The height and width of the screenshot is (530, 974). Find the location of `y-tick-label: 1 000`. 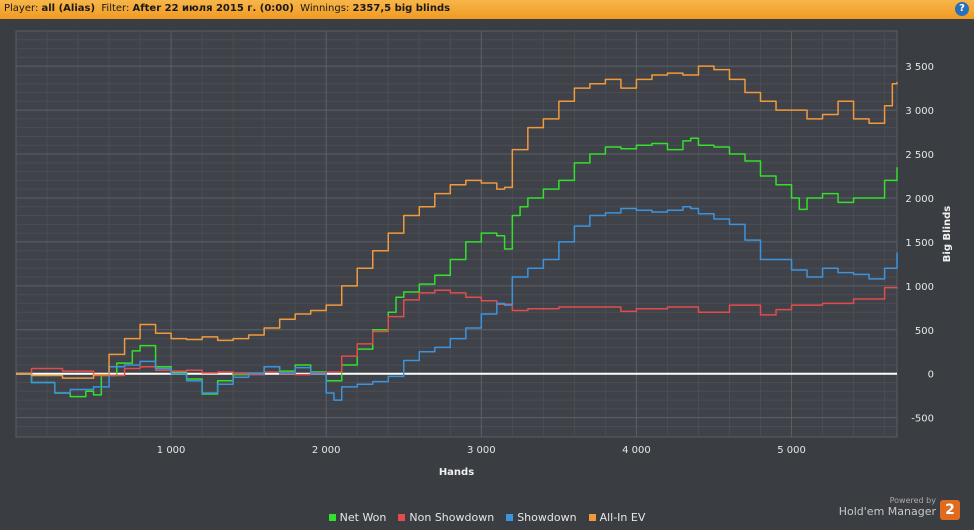

y-tick-label: 1 000 is located at coordinates (919, 287).